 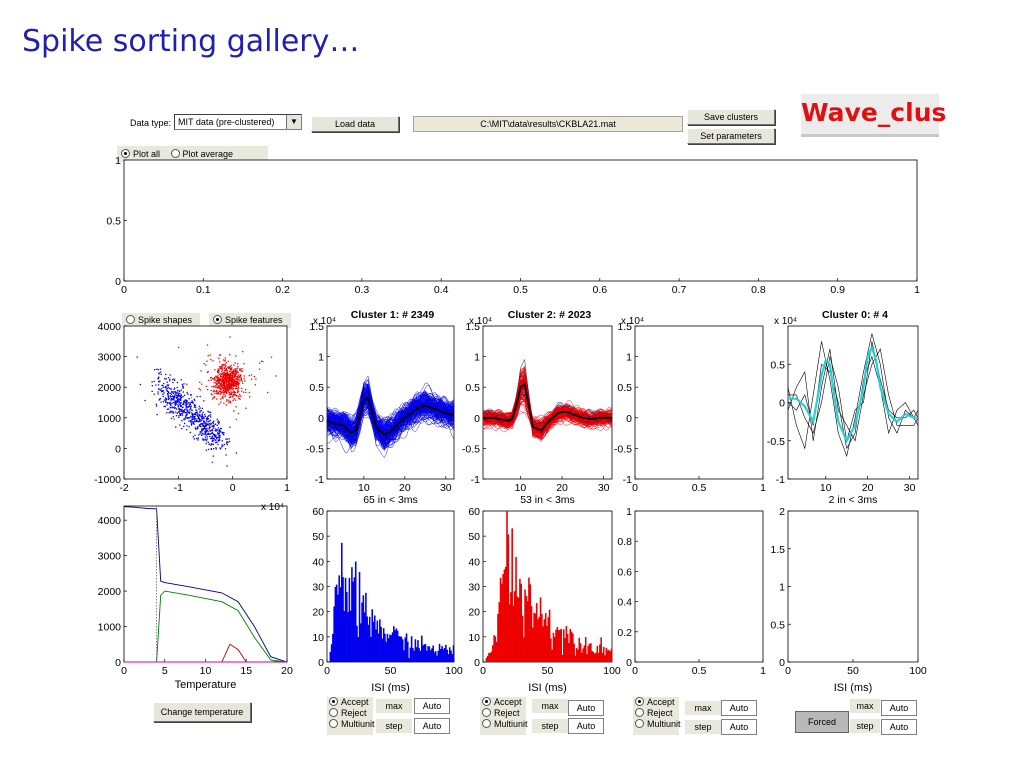 What do you see at coordinates (226, 122) in the screenshot?
I see `data-type-value: MIT data (pre-clustered)` at bounding box center [226, 122].